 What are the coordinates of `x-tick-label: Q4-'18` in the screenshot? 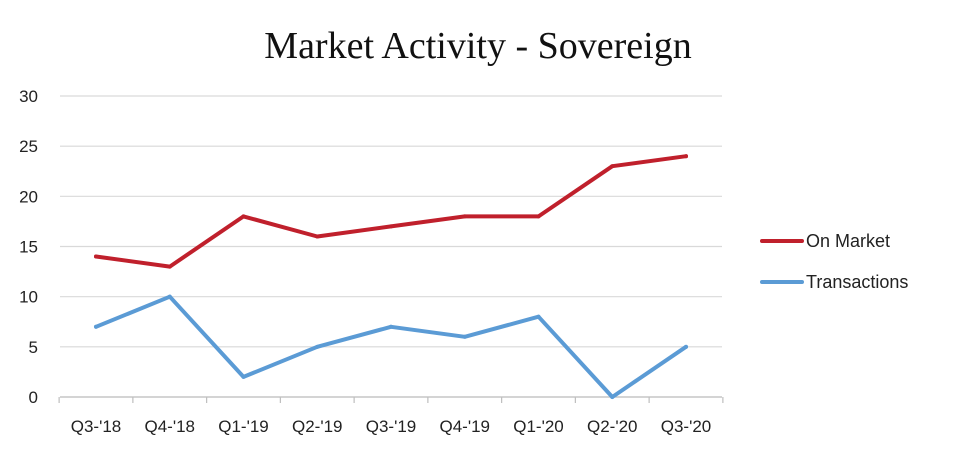 It's located at (170, 426).